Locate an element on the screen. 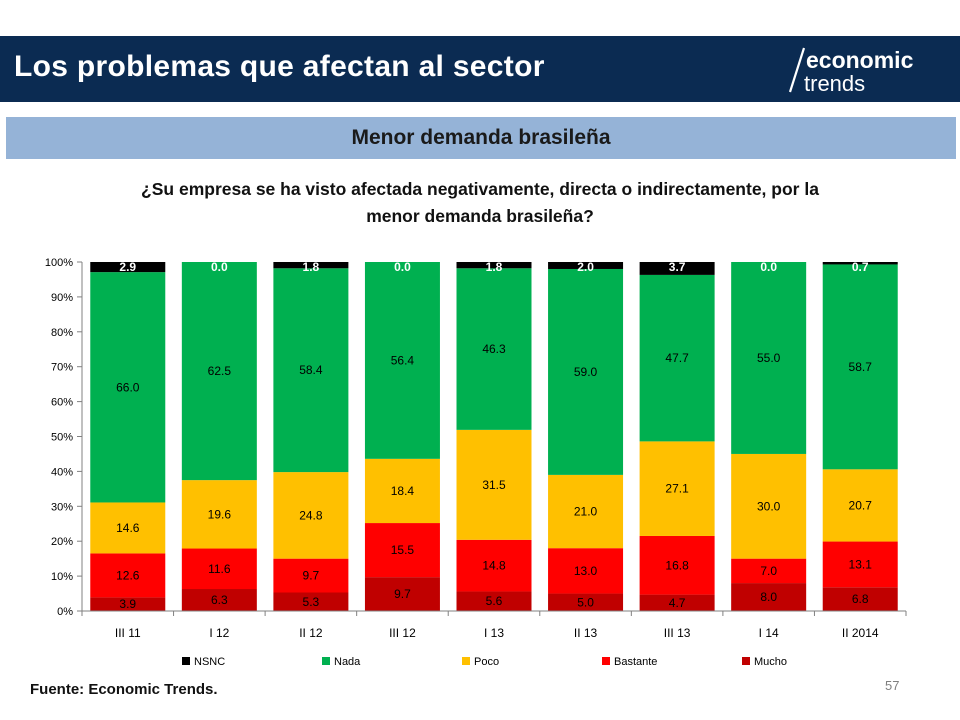  data-label-bastante: 7.0 is located at coordinates (768, 571).